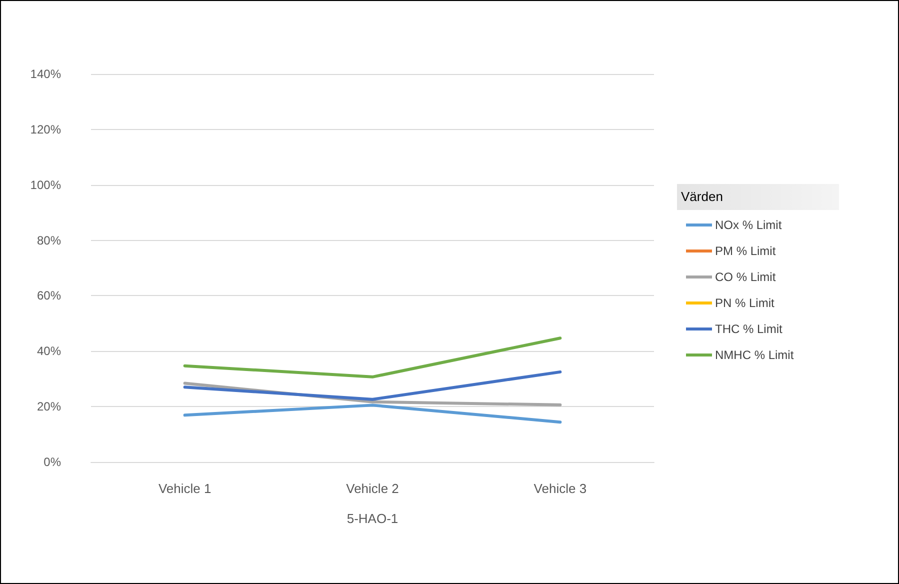 The image size is (899, 584). What do you see at coordinates (372, 518) in the screenshot?
I see `x-axis-title: 5-HAO-1` at bounding box center [372, 518].